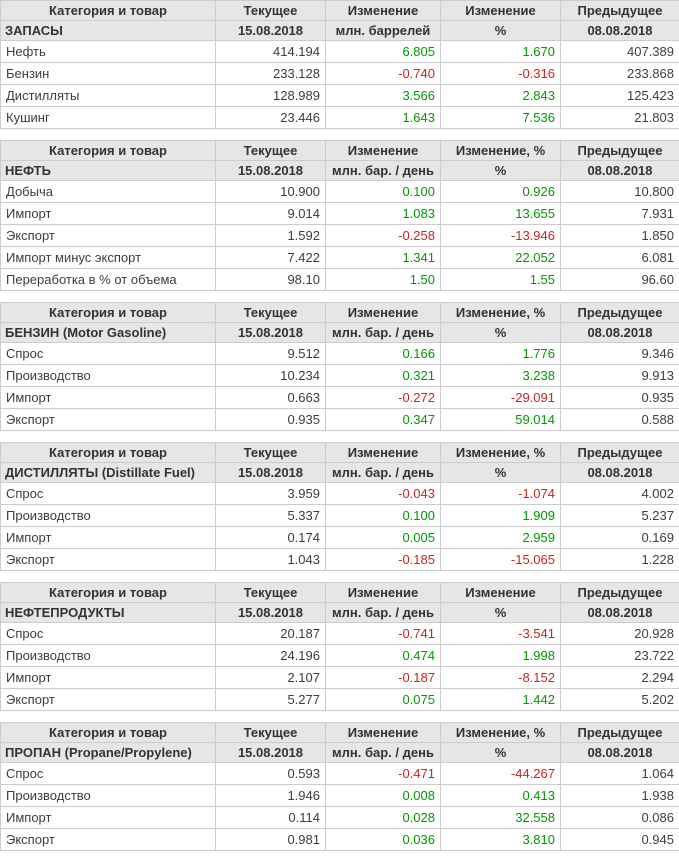 This screenshot has height=862, width=679. Describe the element at coordinates (271, 118) in the screenshot. I see `current-cell: 23.446` at that location.